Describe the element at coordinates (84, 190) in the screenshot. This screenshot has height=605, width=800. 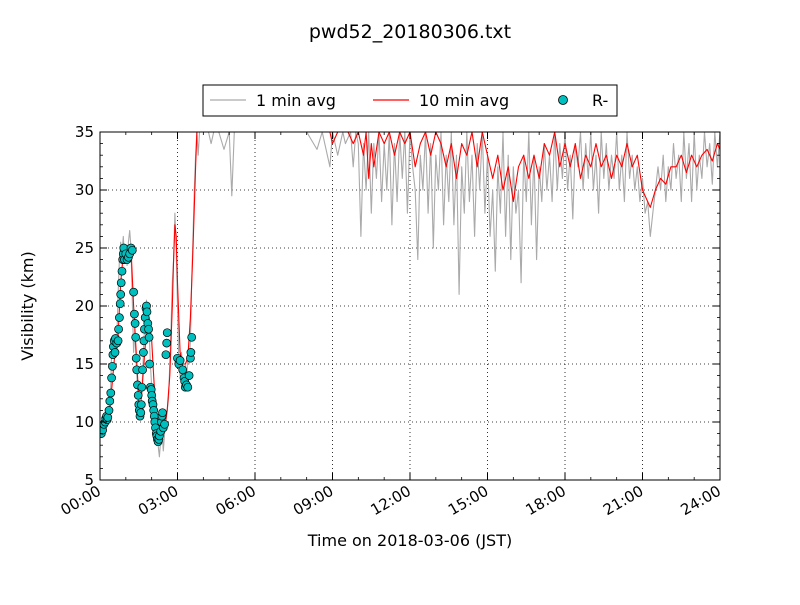
I see `y-tick-label: 30` at that location.